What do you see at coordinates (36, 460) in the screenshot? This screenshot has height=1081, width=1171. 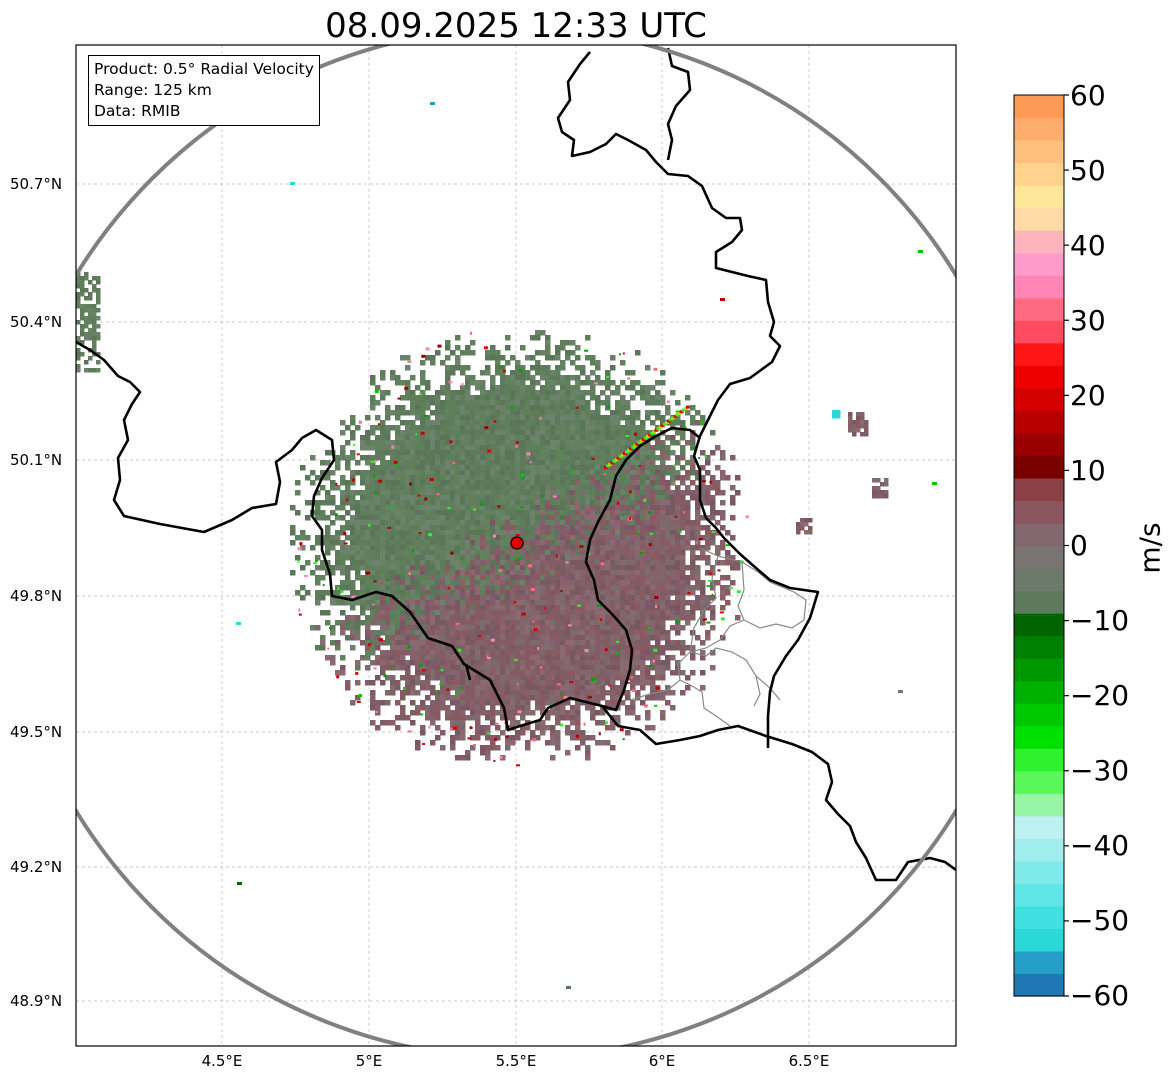 I see `lat-tick-label: 50.1°N` at bounding box center [36, 460].